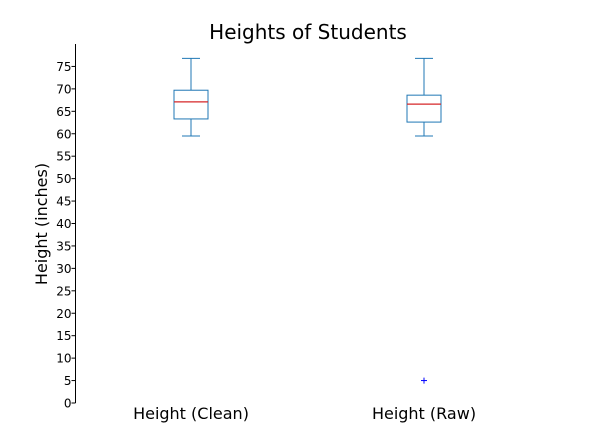  I want to click on chart-title: Heights of Students, so click(308, 32).